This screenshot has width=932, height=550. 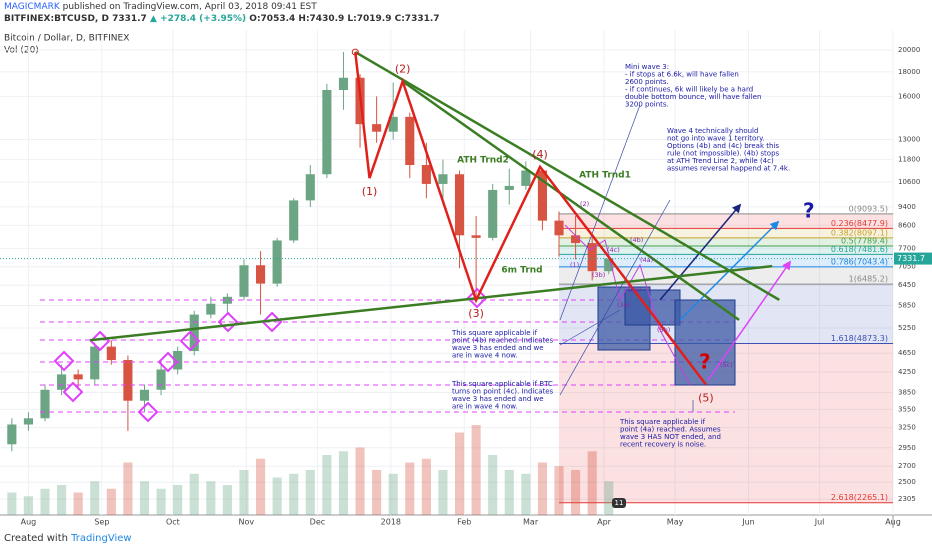 I want to click on fib-label: 1.618(4873.3), so click(x=859, y=338).